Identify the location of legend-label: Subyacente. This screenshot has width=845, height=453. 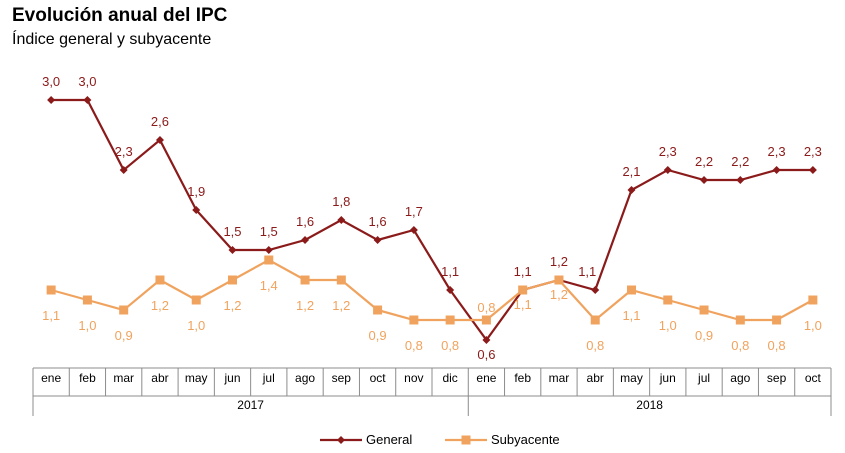
(525, 439).